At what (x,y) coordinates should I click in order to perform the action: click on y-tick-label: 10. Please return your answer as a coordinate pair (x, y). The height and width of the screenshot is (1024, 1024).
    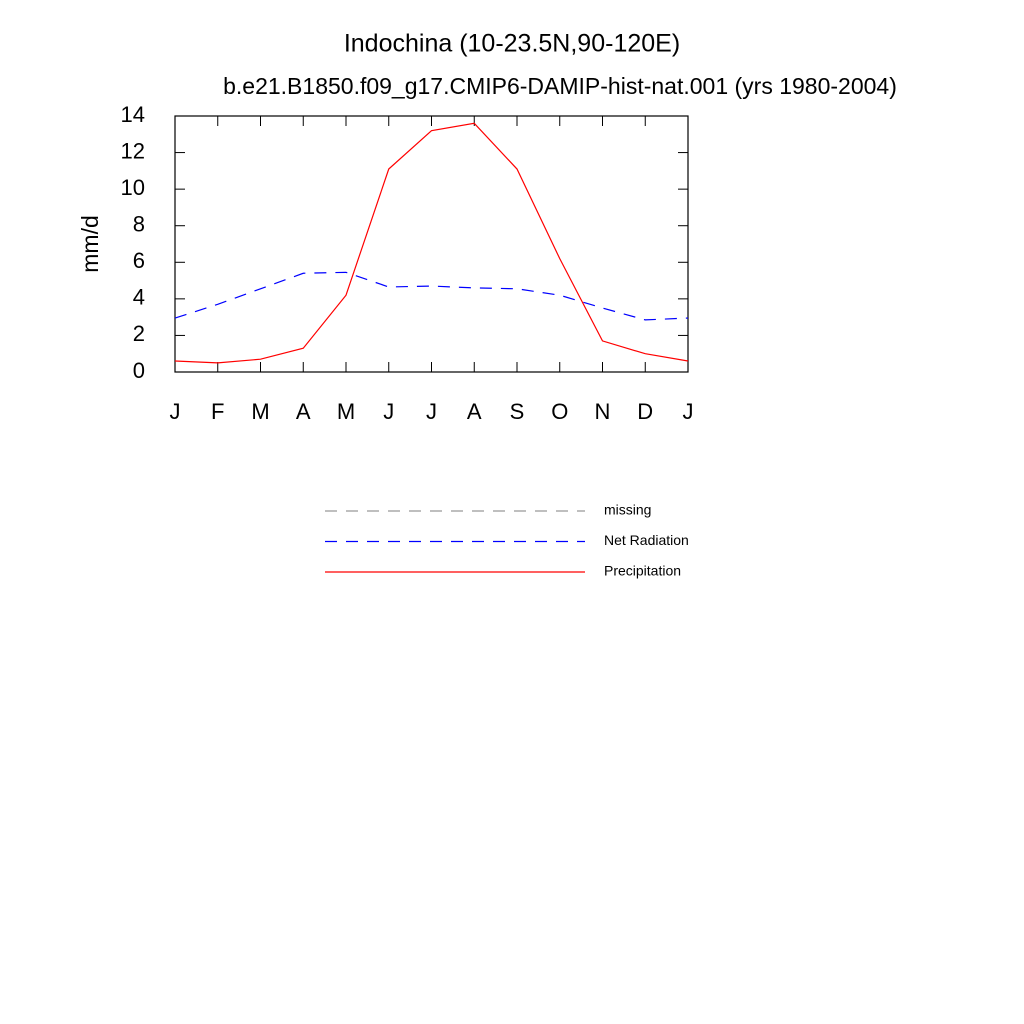
    Looking at the image, I should click on (133, 187).